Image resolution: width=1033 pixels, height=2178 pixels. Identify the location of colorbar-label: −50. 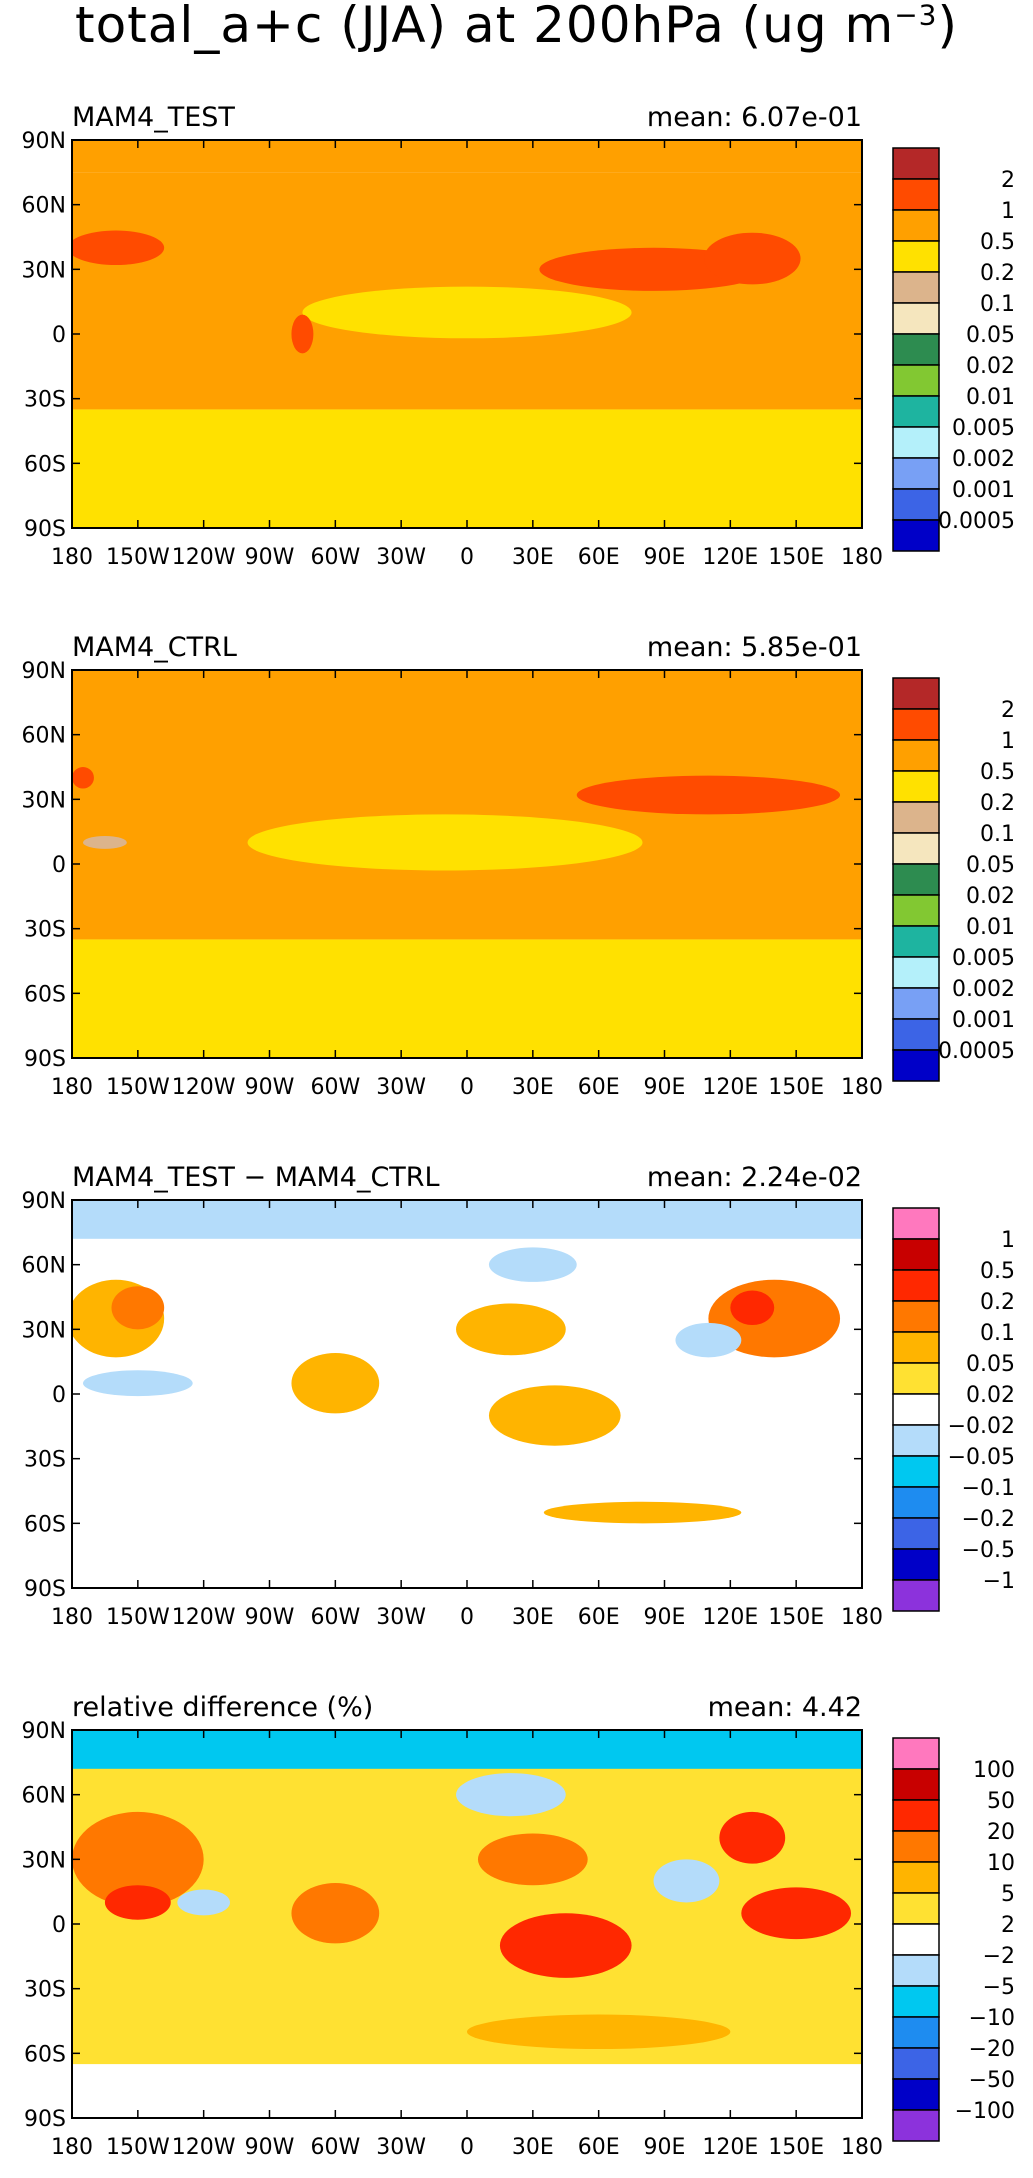
(992, 2080).